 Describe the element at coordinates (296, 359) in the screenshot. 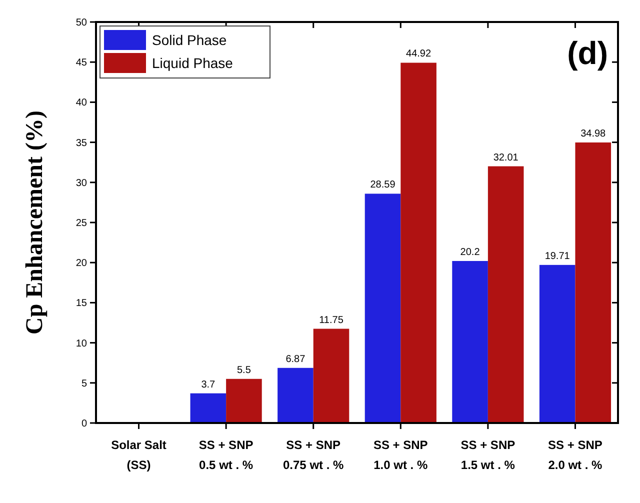

I see `data-label: 6.87` at that location.